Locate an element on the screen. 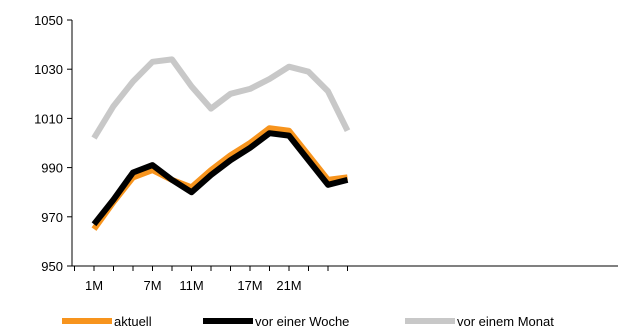  series-line-aktuell is located at coordinates (219, 178).